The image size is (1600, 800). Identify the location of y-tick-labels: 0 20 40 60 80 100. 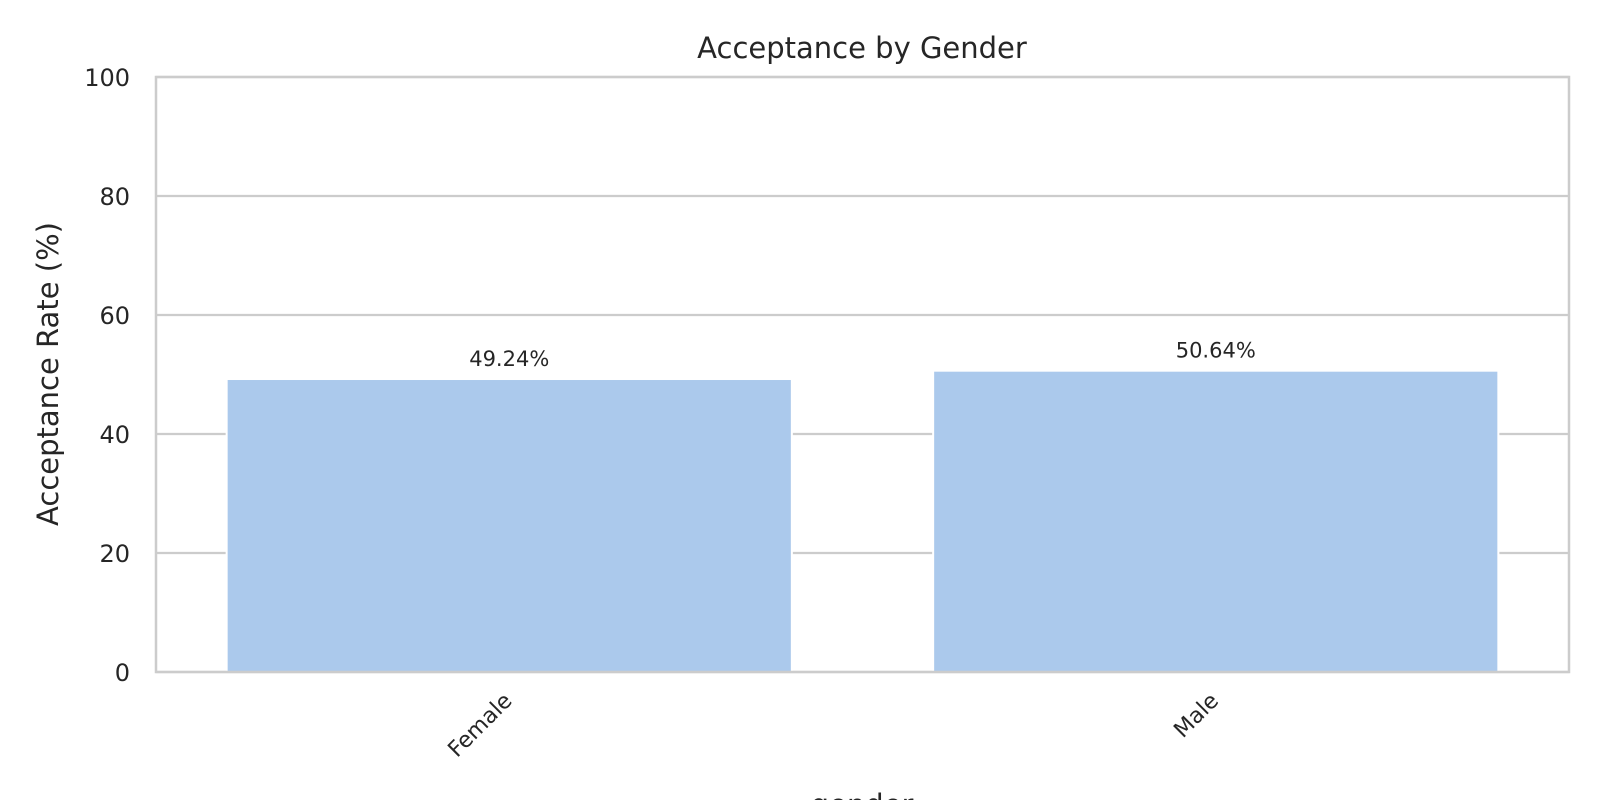
(107, 375).